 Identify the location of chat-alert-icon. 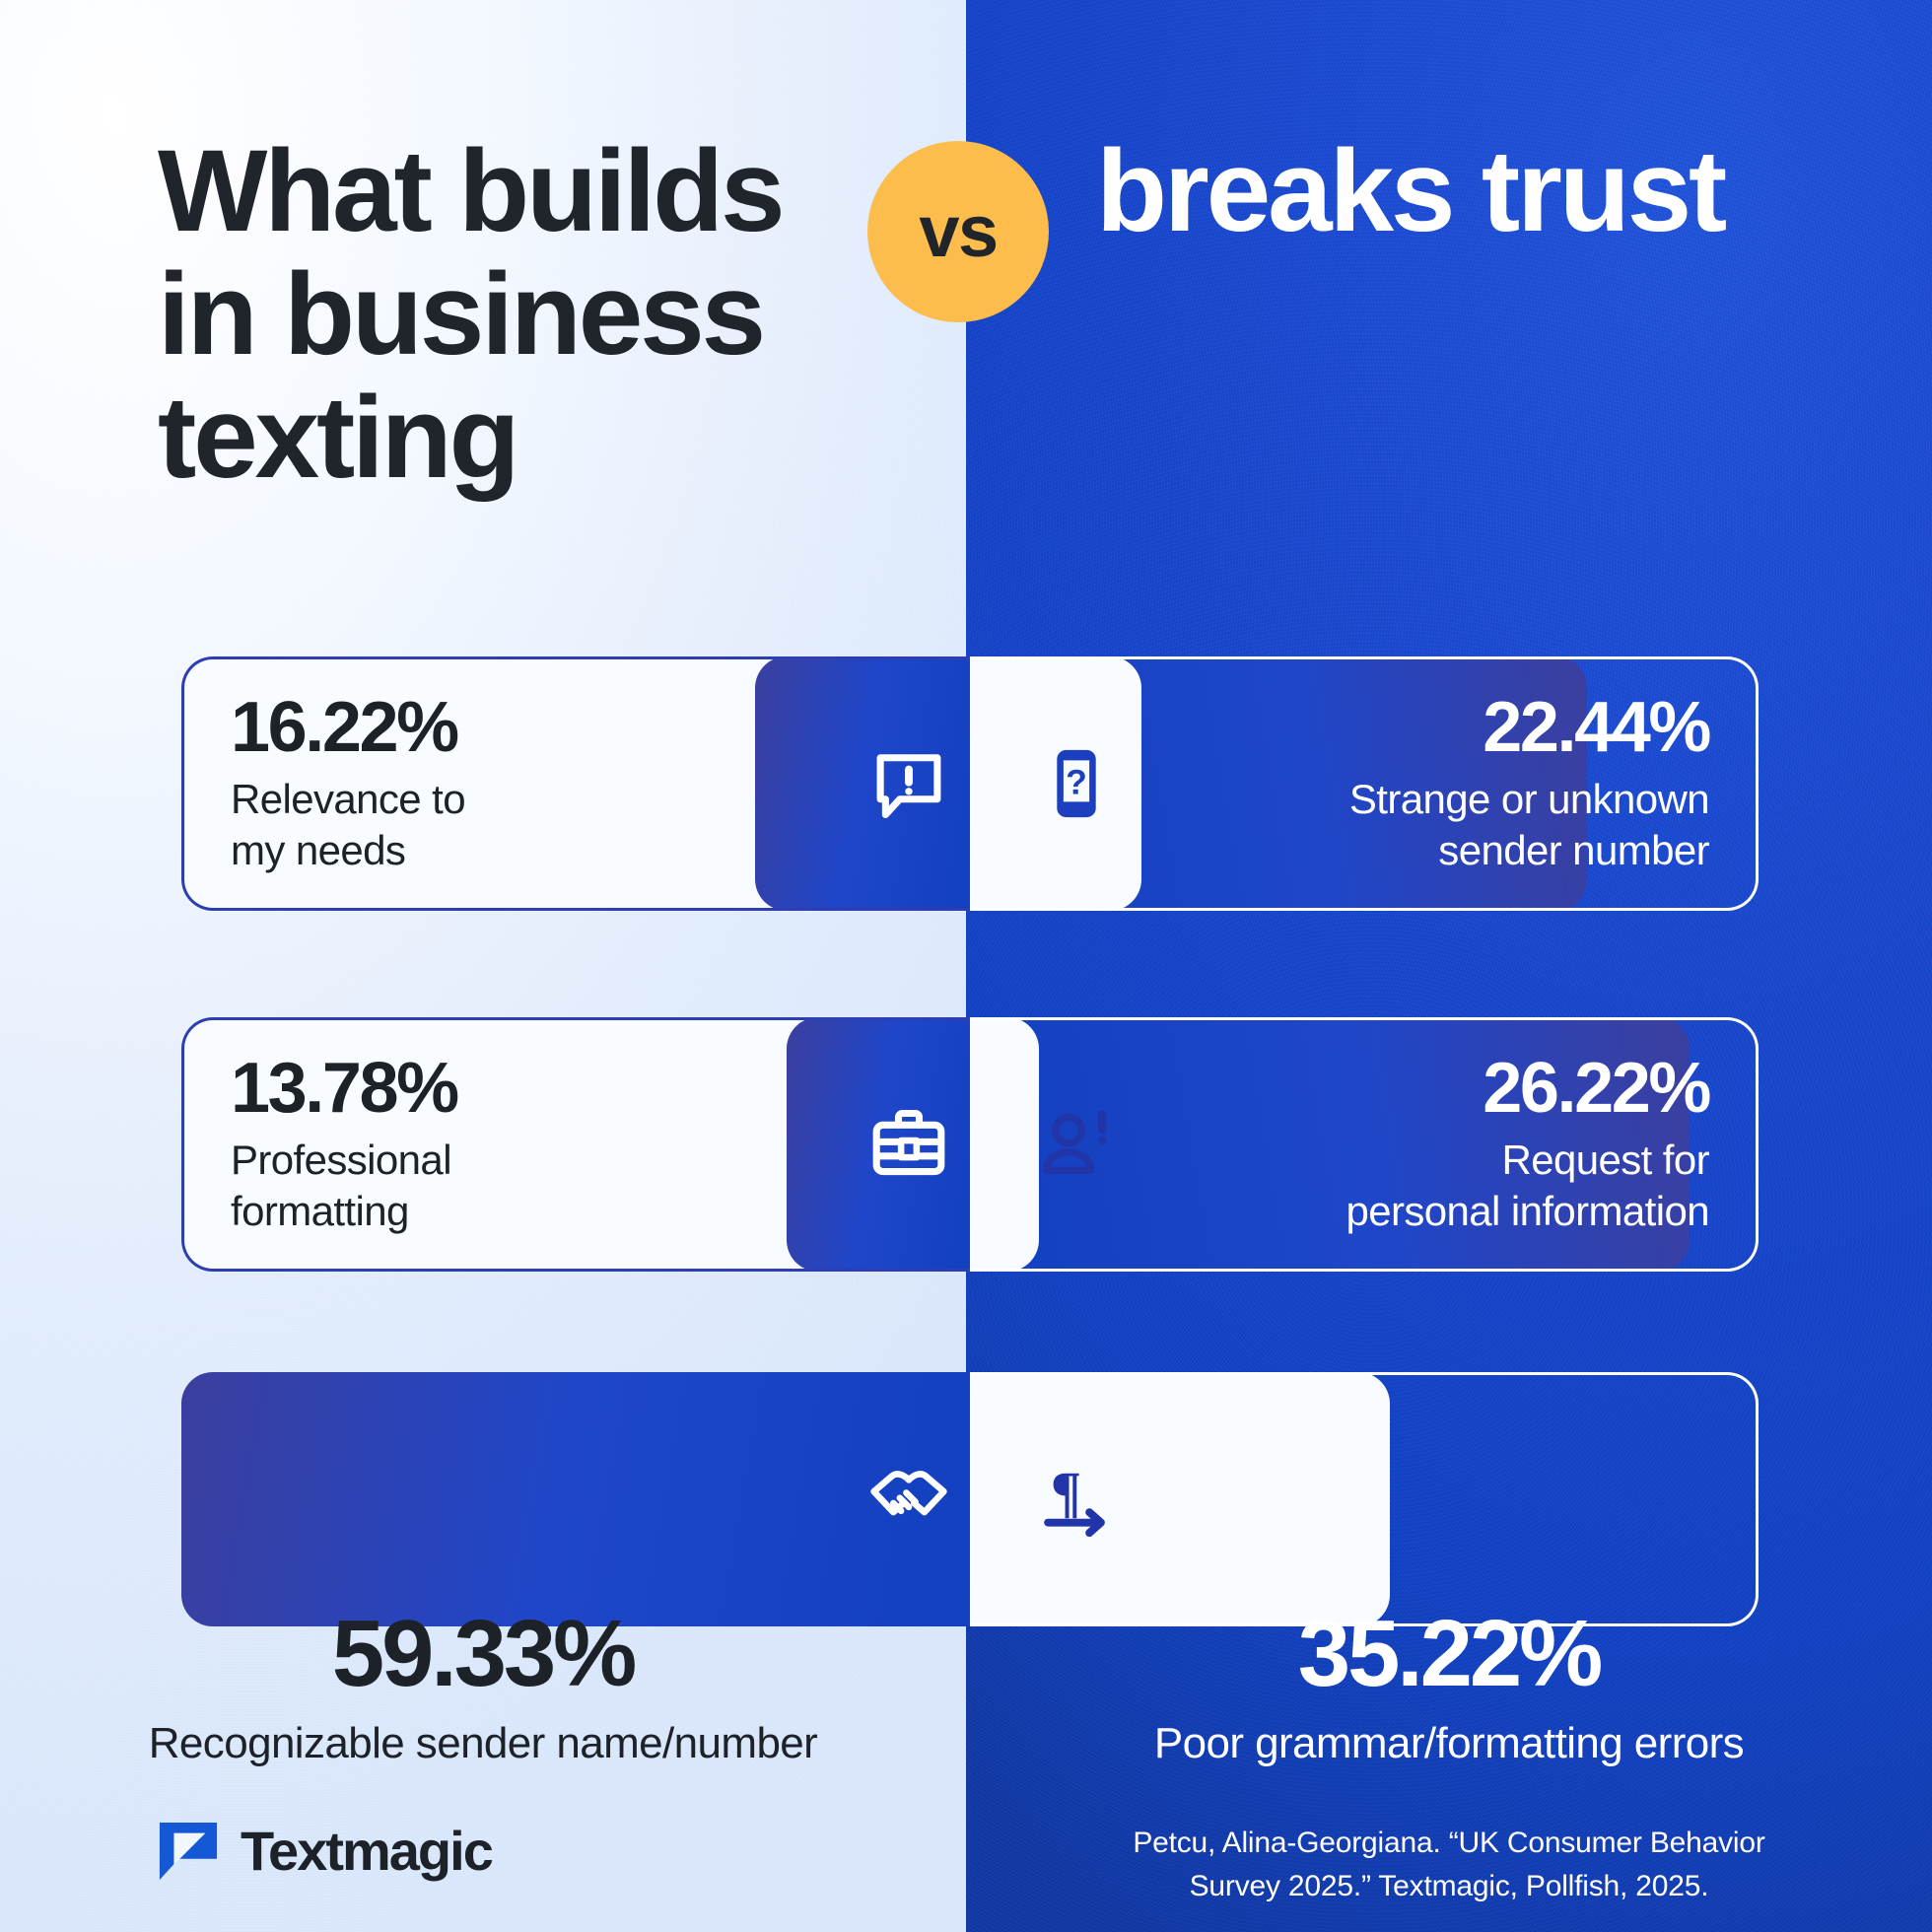
(909, 783).